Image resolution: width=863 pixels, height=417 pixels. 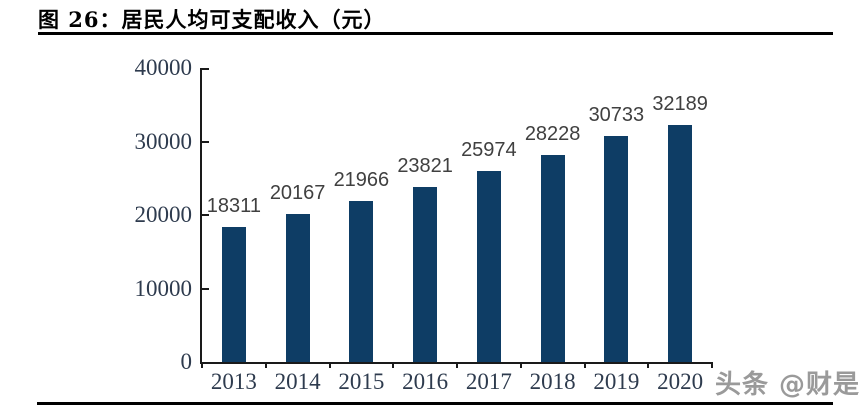 I want to click on bar-value-label-2016: 23821, so click(x=425, y=165).